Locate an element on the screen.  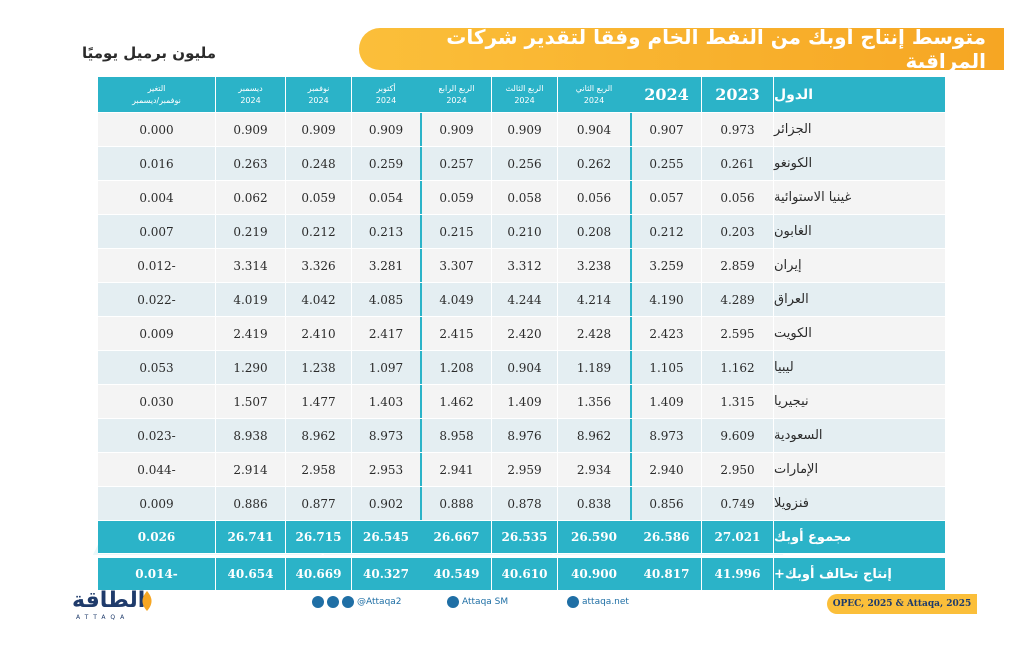
cell-dec: 1.507 is located at coordinates (251, 401).